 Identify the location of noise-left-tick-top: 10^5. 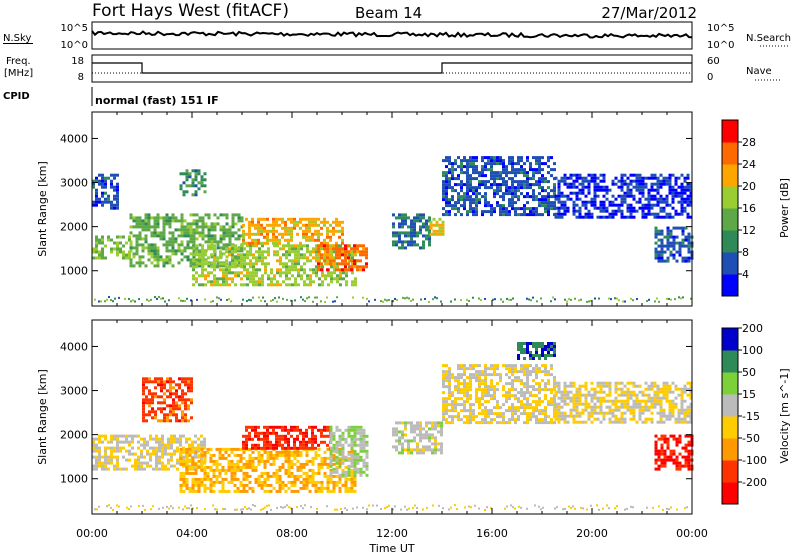
(74, 28).